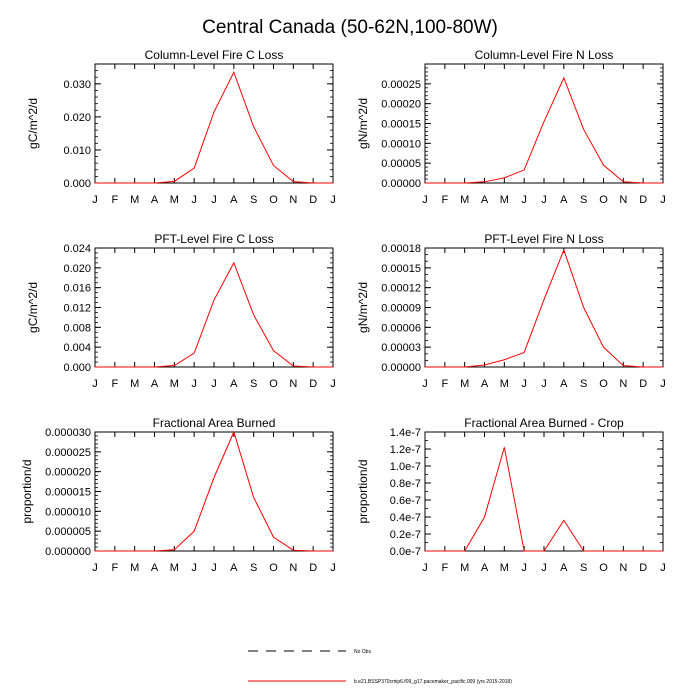  I want to click on panel-title: PFT-Level Fire C Loss, so click(213, 239).